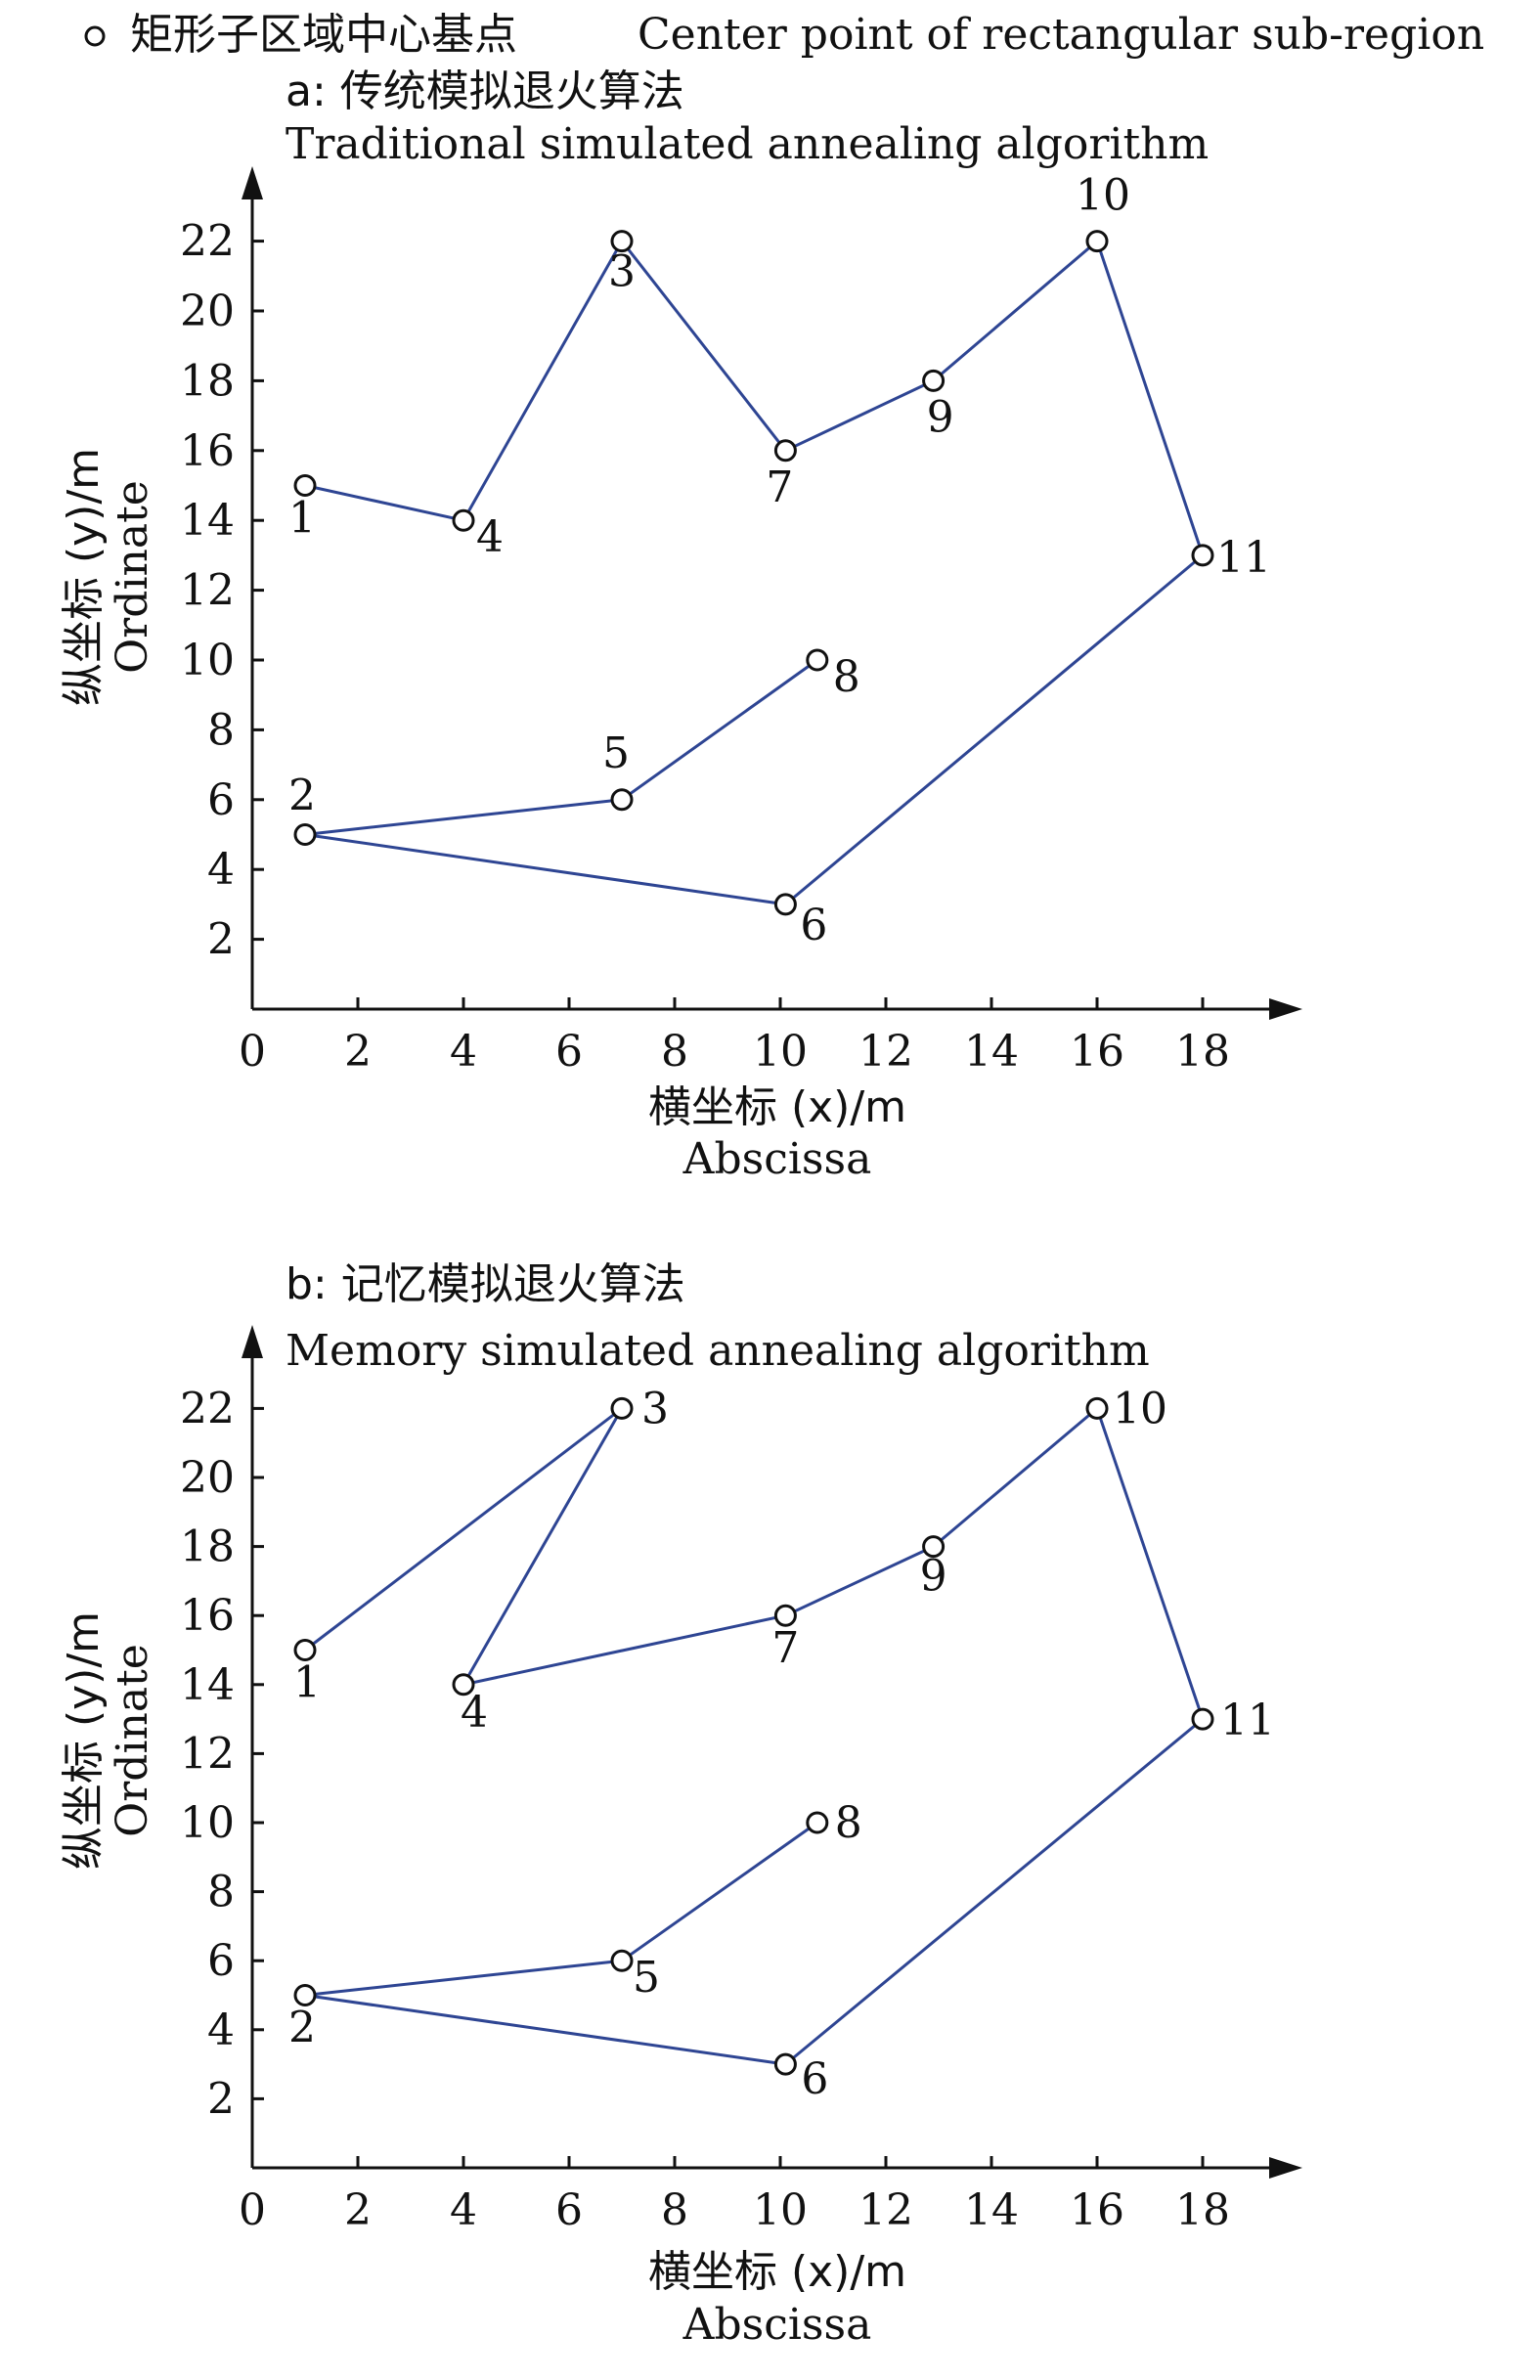 The width and height of the screenshot is (1540, 2380). Describe the element at coordinates (718, 1351) in the screenshot. I see `panel-b-subtitle: Memory simulated annealing algorithm` at that location.